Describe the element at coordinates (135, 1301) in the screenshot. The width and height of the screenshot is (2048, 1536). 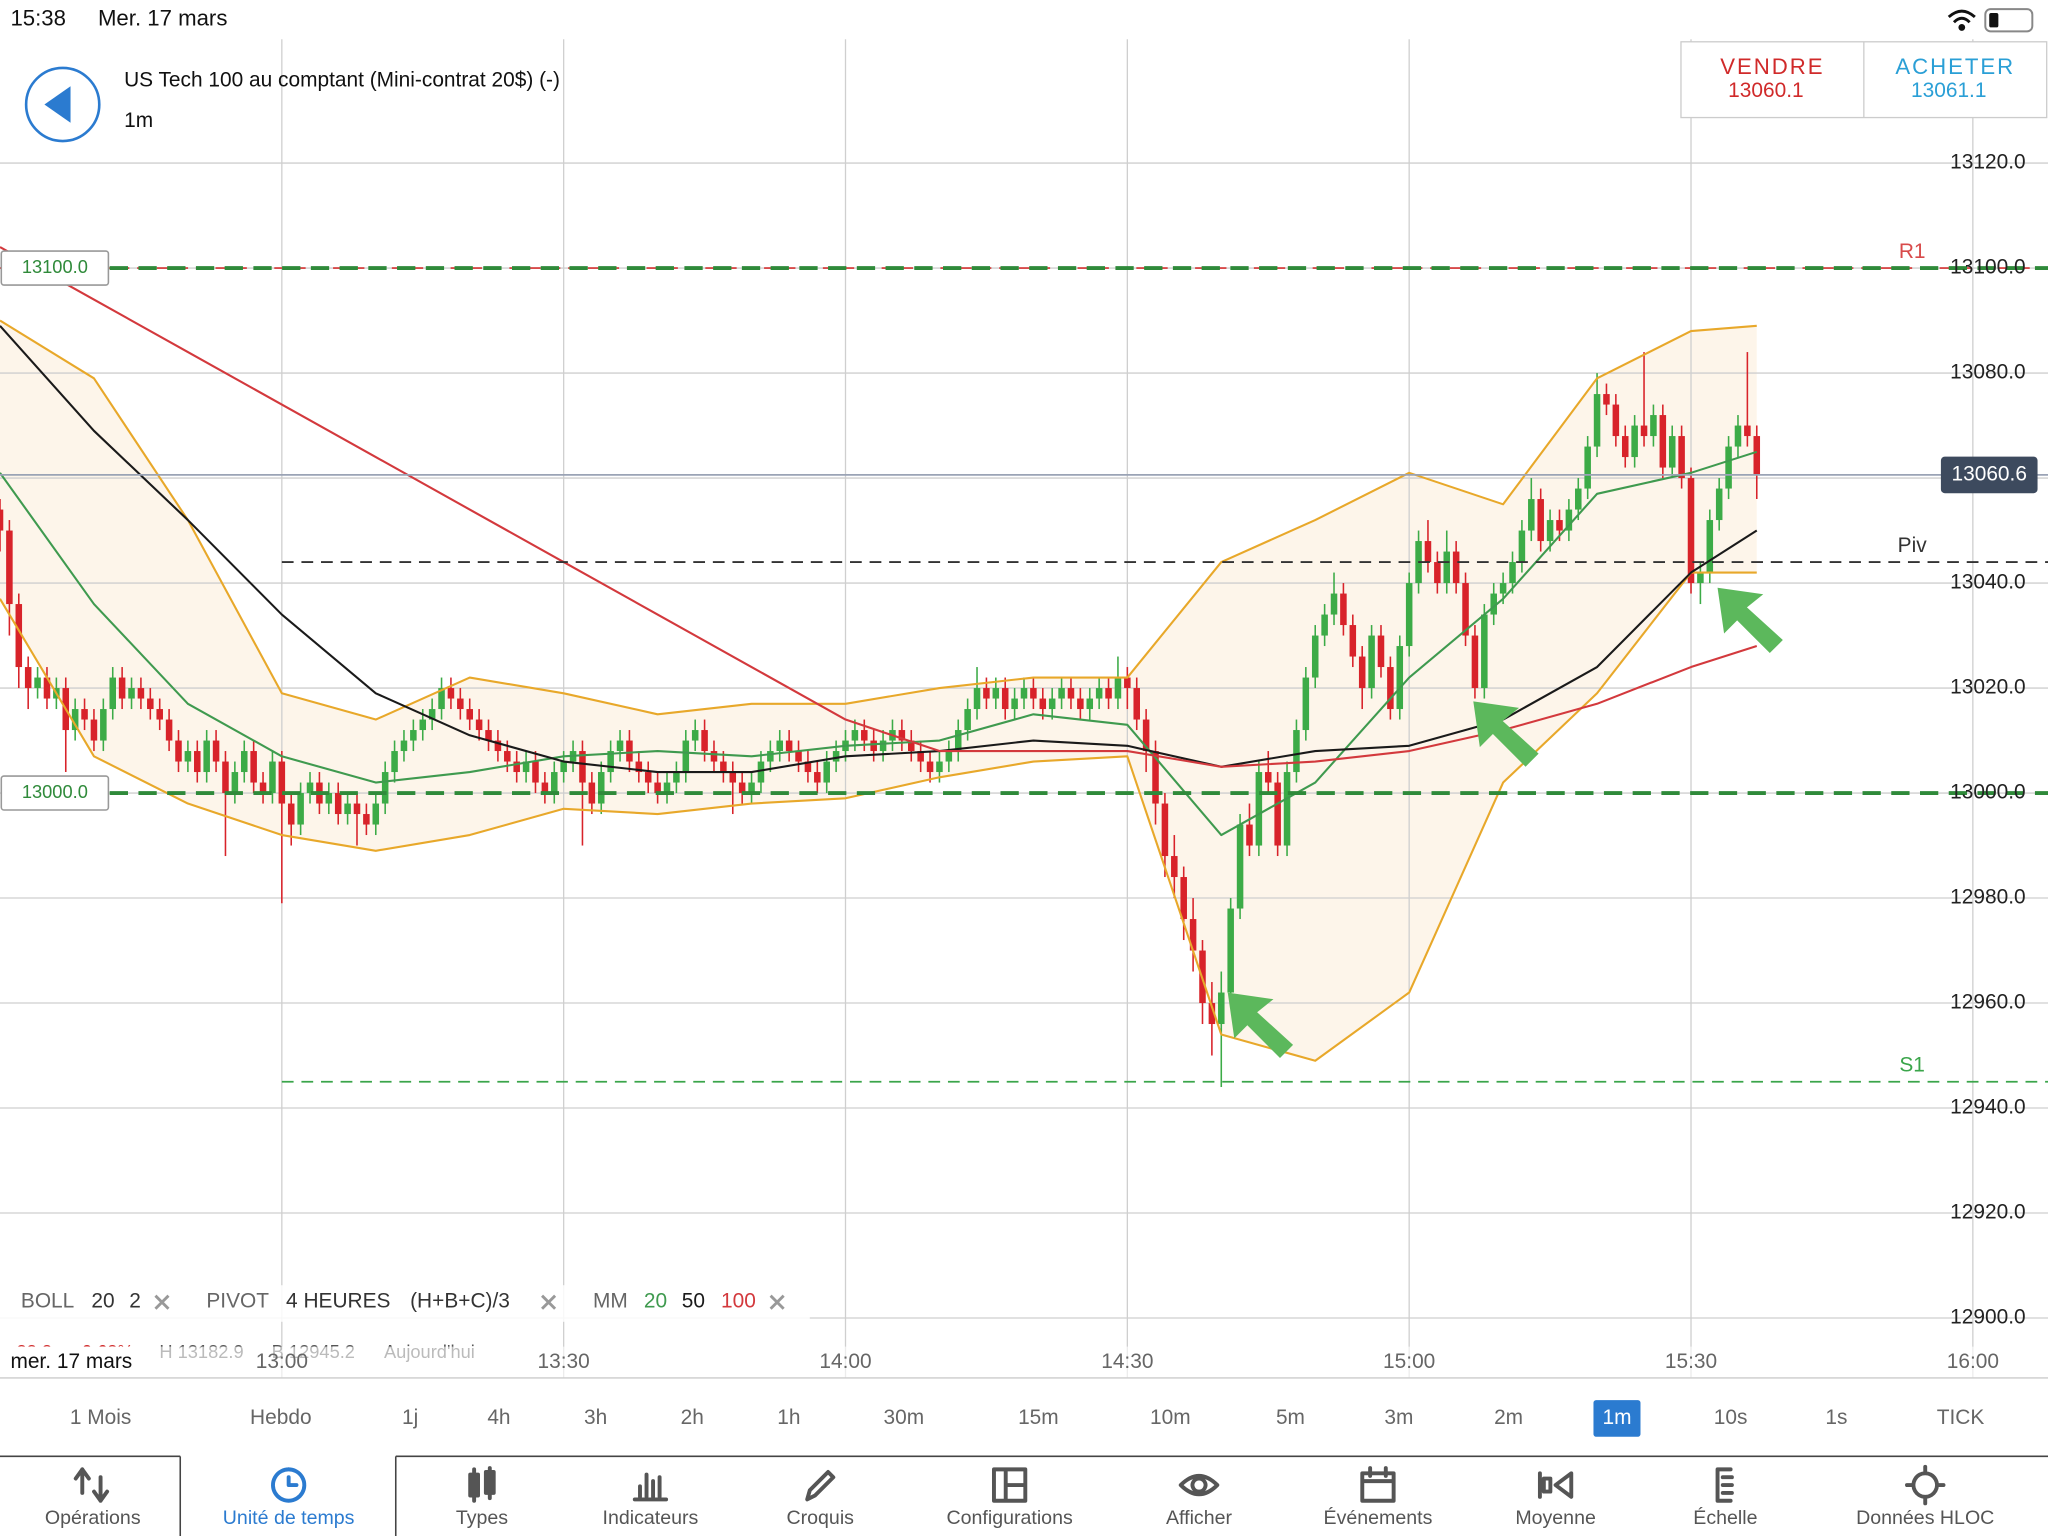
I see `indicator-param: 2` at that location.